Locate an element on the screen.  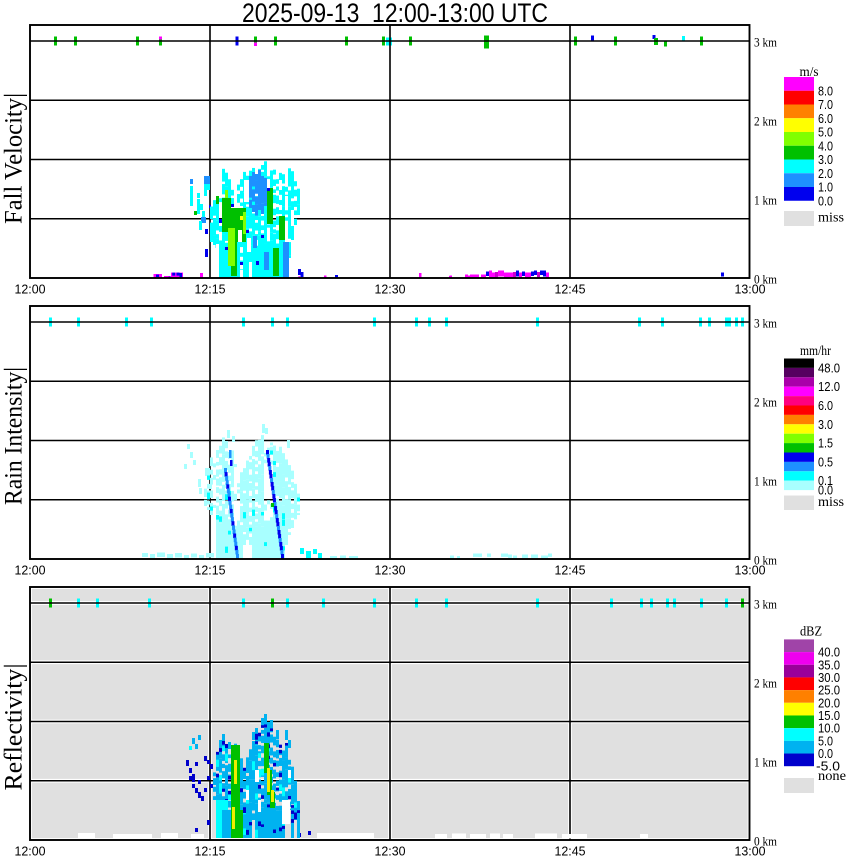
svg-text: m/s is located at coordinates (809, 72).